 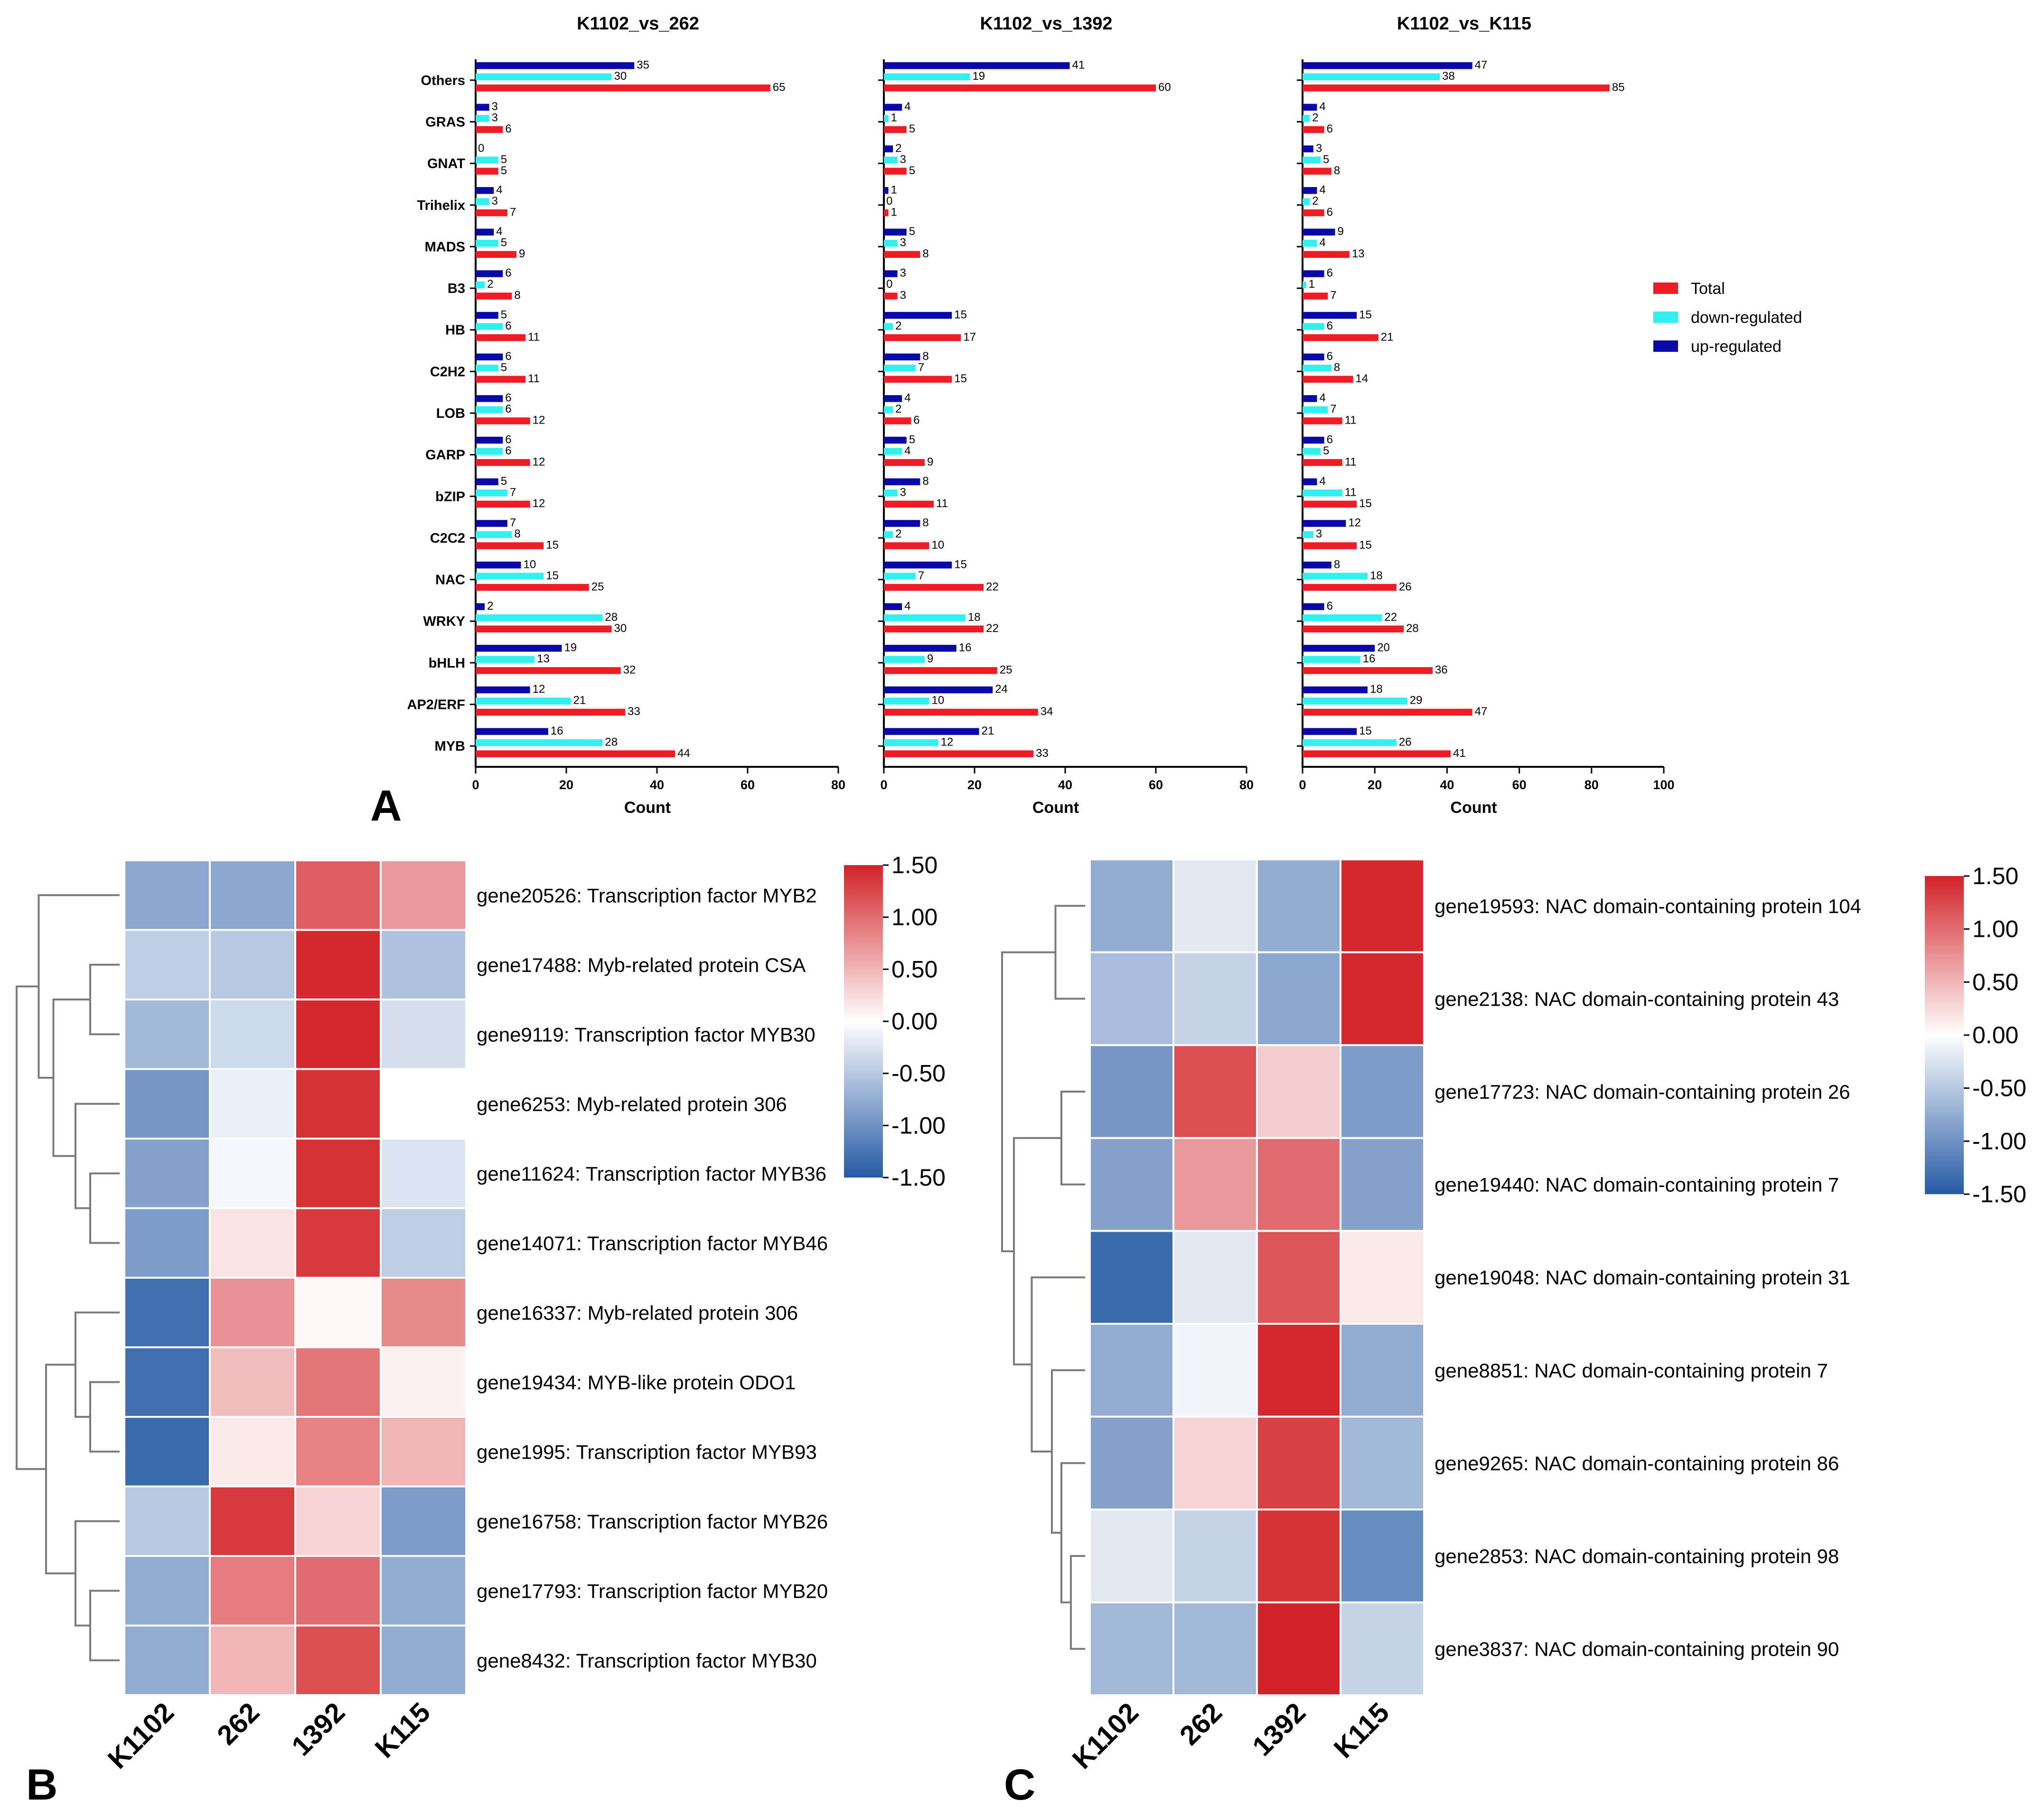 I want to click on bar-value-label: 85, so click(x=1618, y=87).